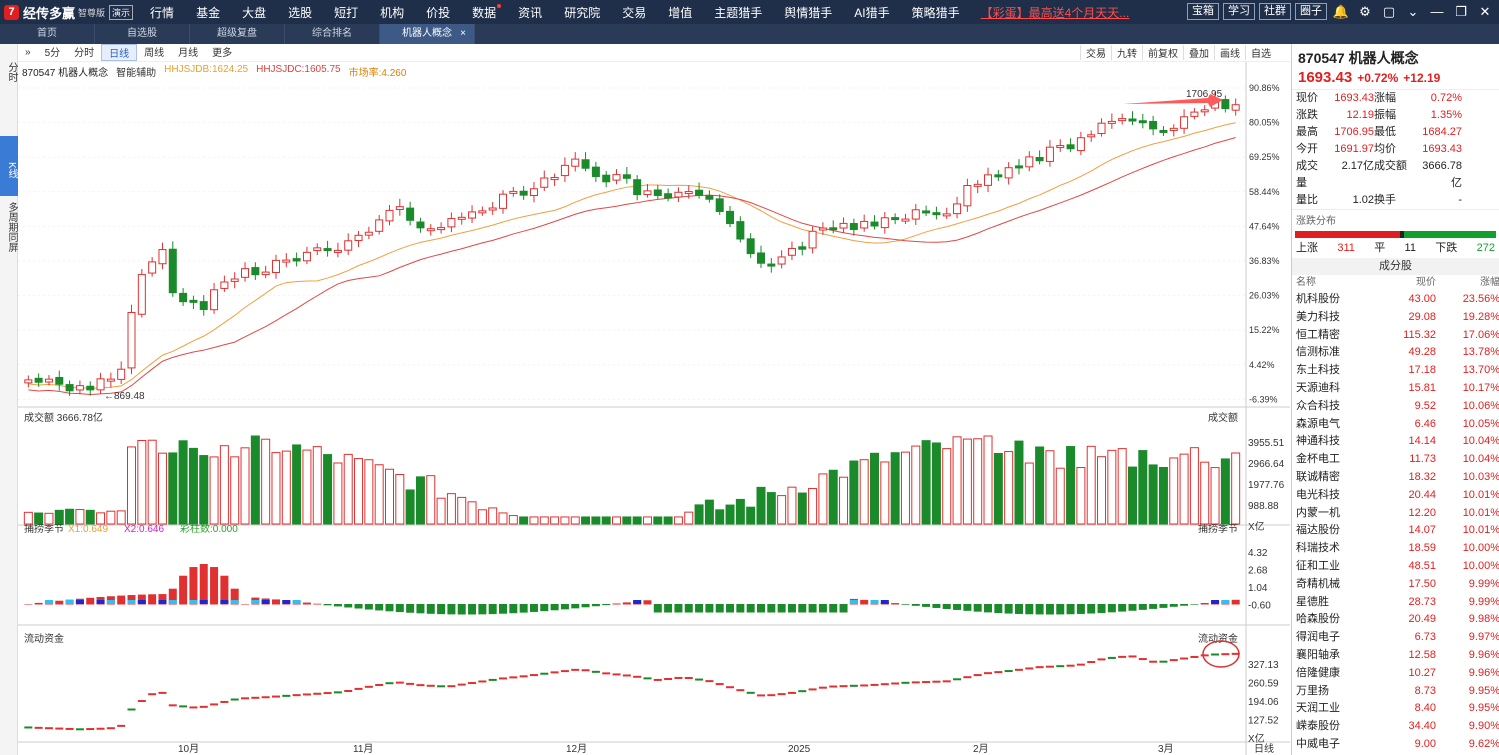 This screenshot has width=1499, height=755. Describe the element at coordinates (463, 33) in the screenshot. I see `close-tab-icon: ×` at that location.